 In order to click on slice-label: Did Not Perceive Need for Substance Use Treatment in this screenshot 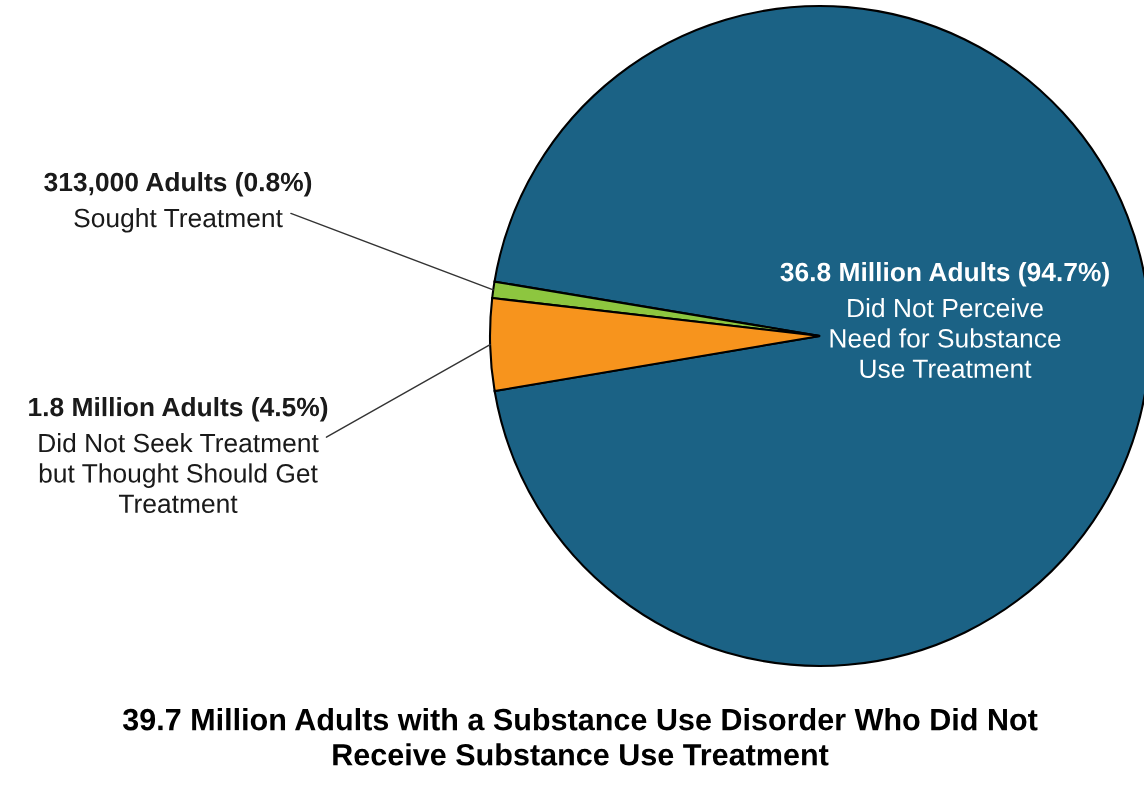, I will do `click(945, 338)`.